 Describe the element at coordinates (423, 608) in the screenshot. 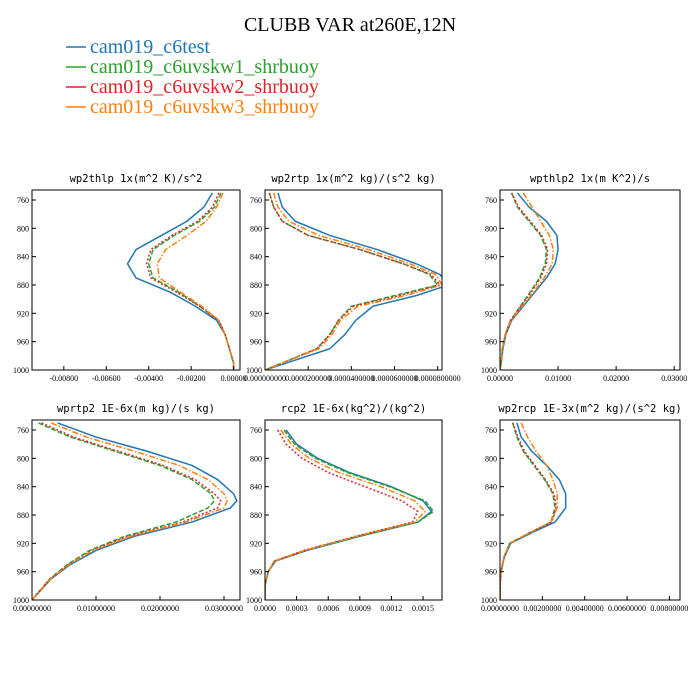

I see `x-tick-label: 0.0015` at that location.